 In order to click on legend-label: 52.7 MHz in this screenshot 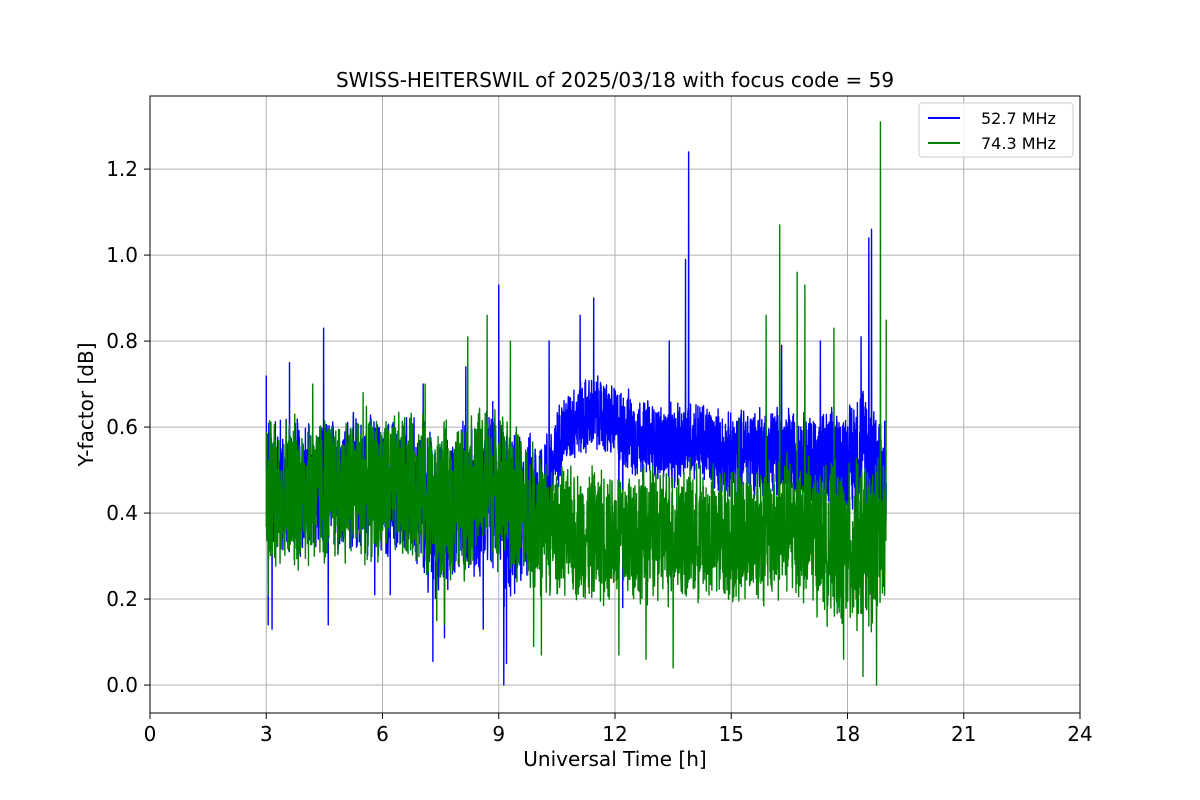, I will do `click(1018, 118)`.